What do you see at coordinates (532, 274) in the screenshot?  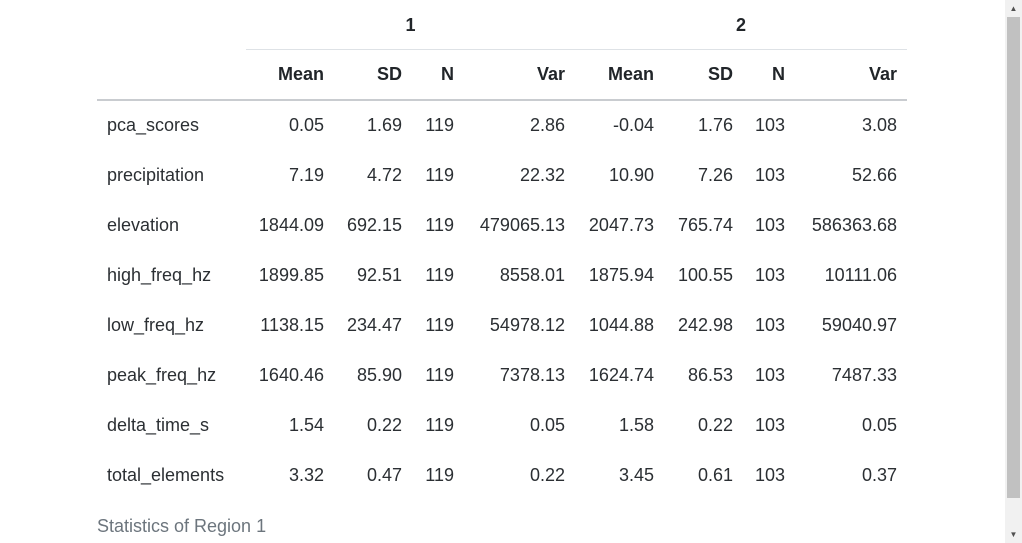 I see `table-cell: 8558.01` at bounding box center [532, 274].